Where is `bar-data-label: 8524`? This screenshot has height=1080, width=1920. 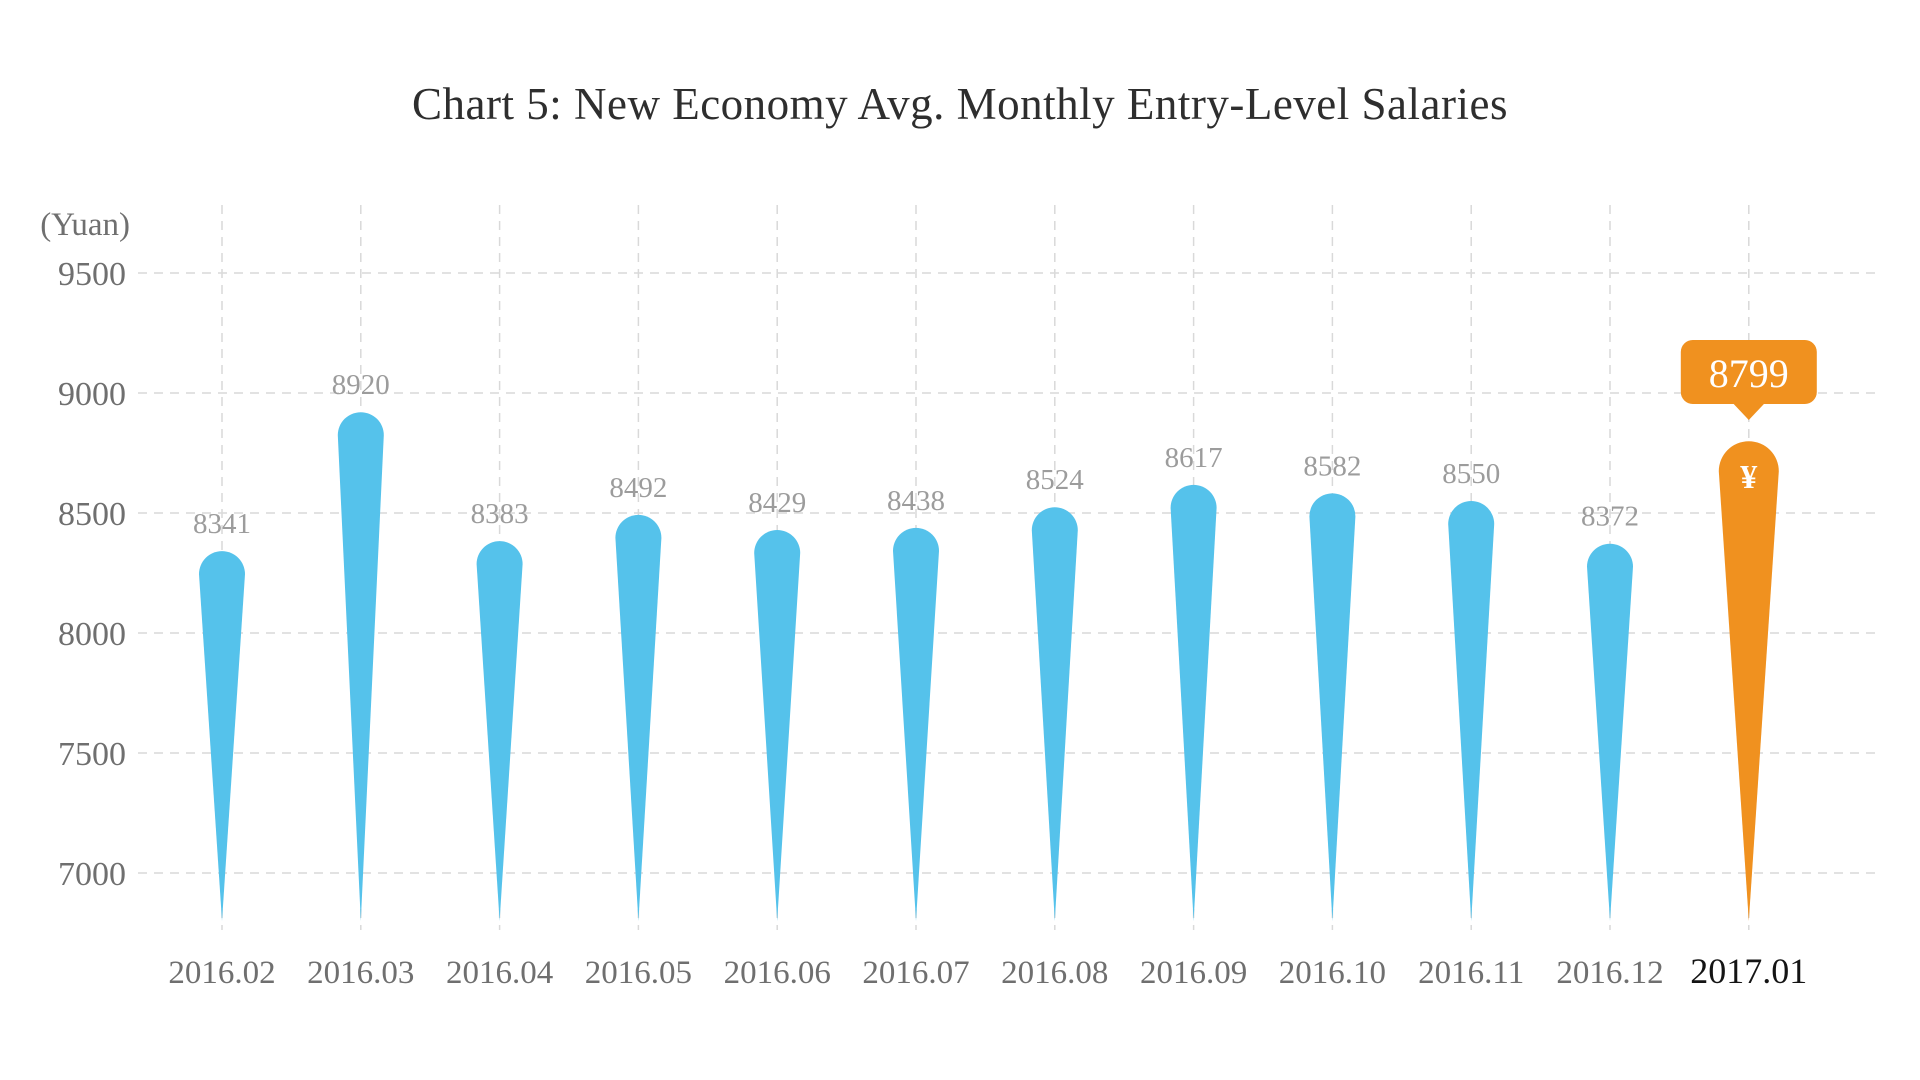
bar-data-label: 8524 is located at coordinates (1055, 480).